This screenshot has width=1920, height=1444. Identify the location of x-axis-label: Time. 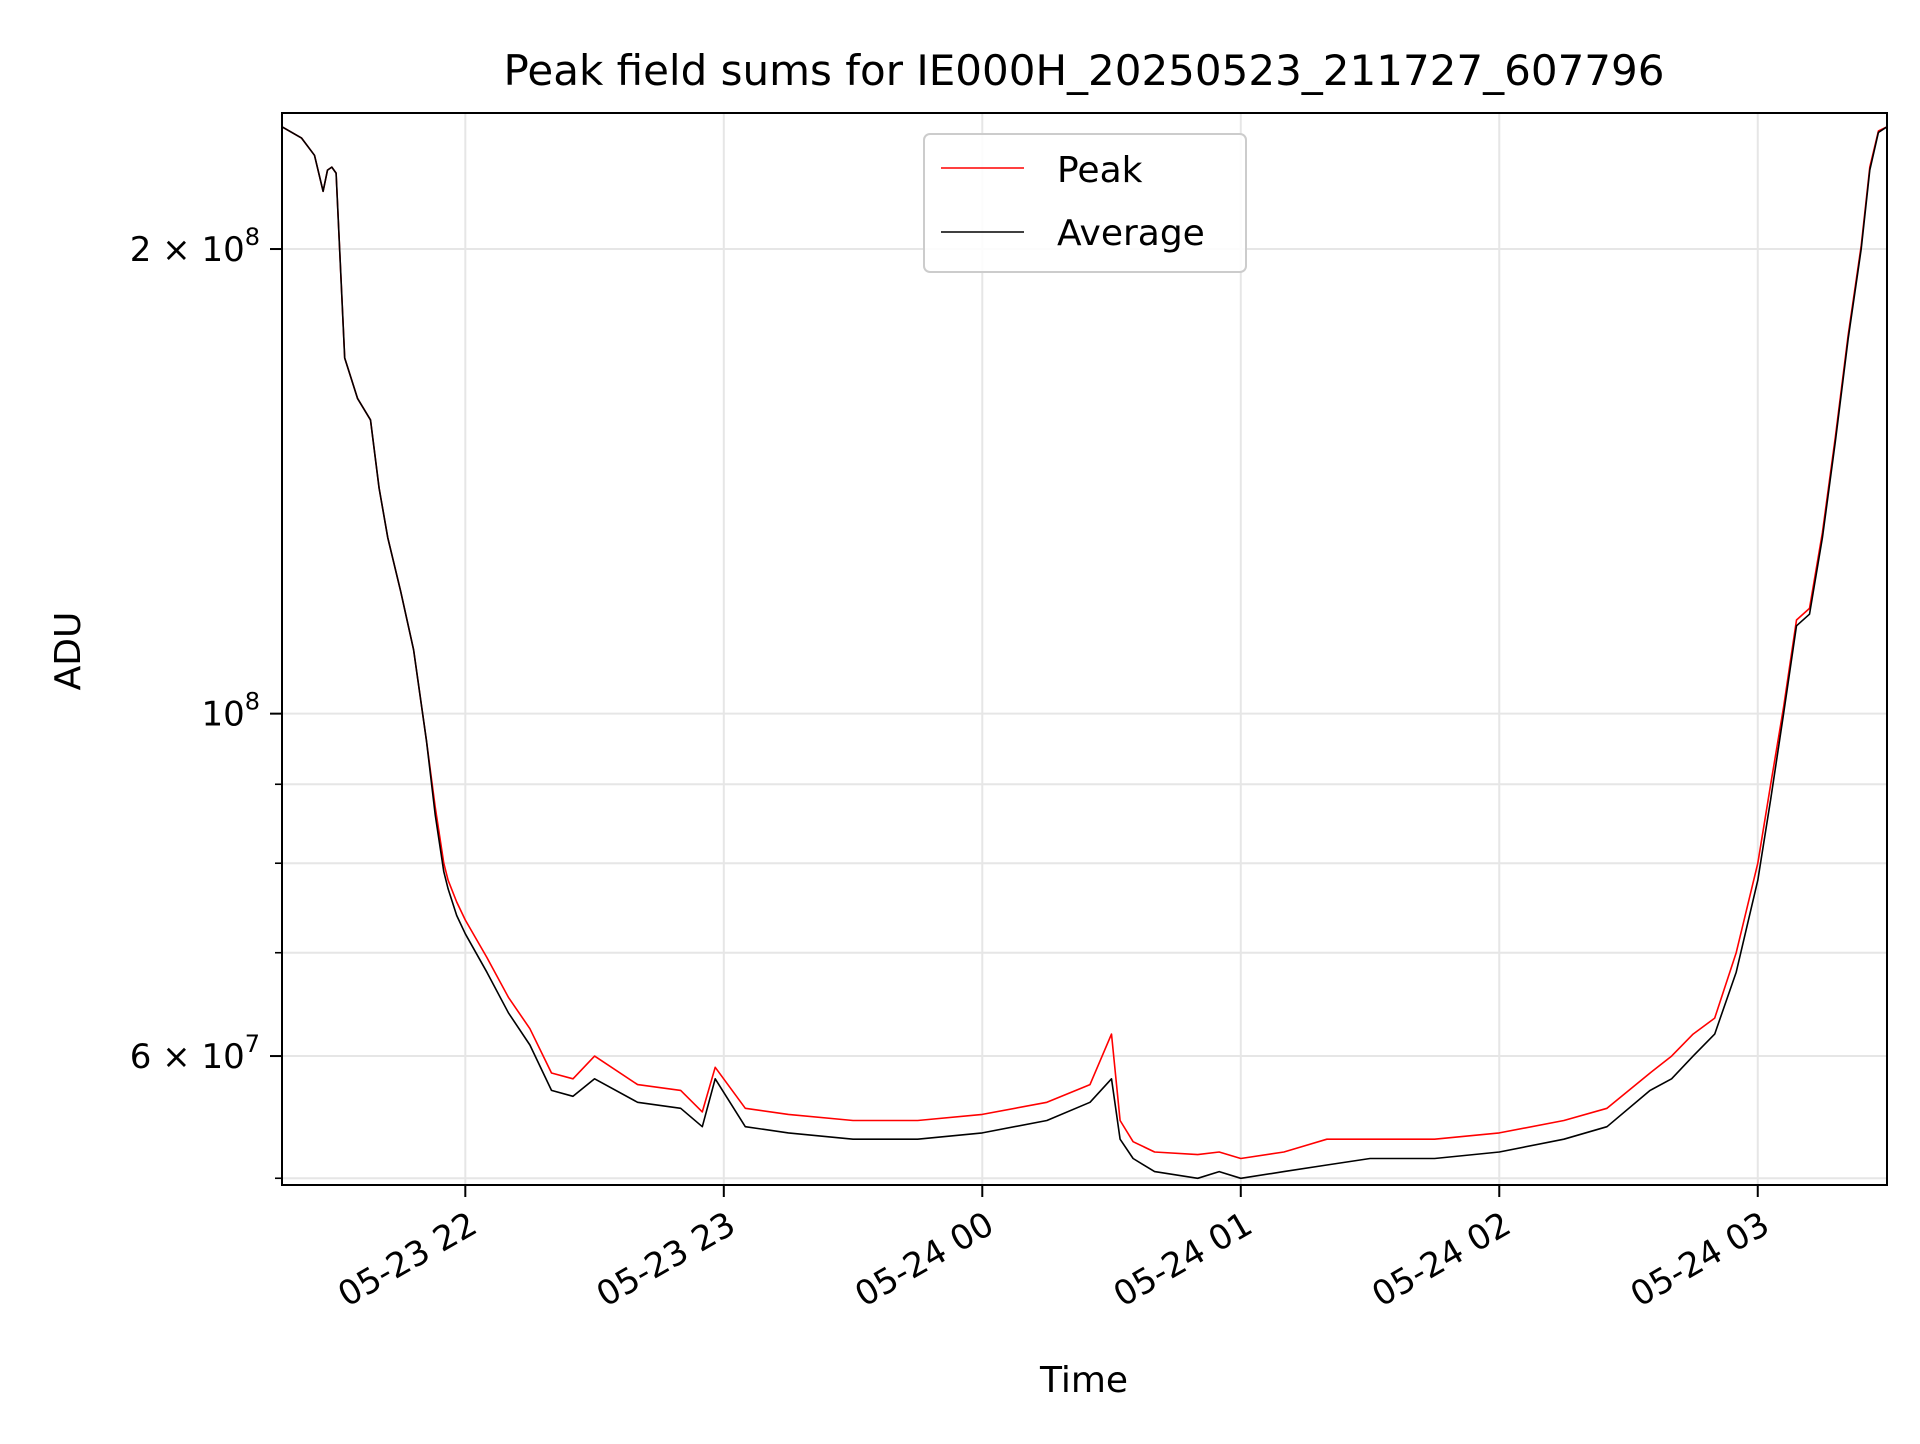
(1083, 1380).